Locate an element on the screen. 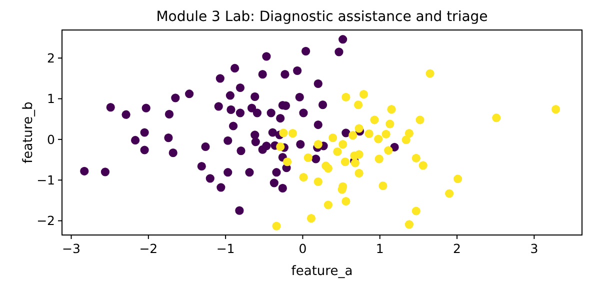 This screenshot has height=289, width=590. x-axis-title: feature_a is located at coordinates (322, 271).